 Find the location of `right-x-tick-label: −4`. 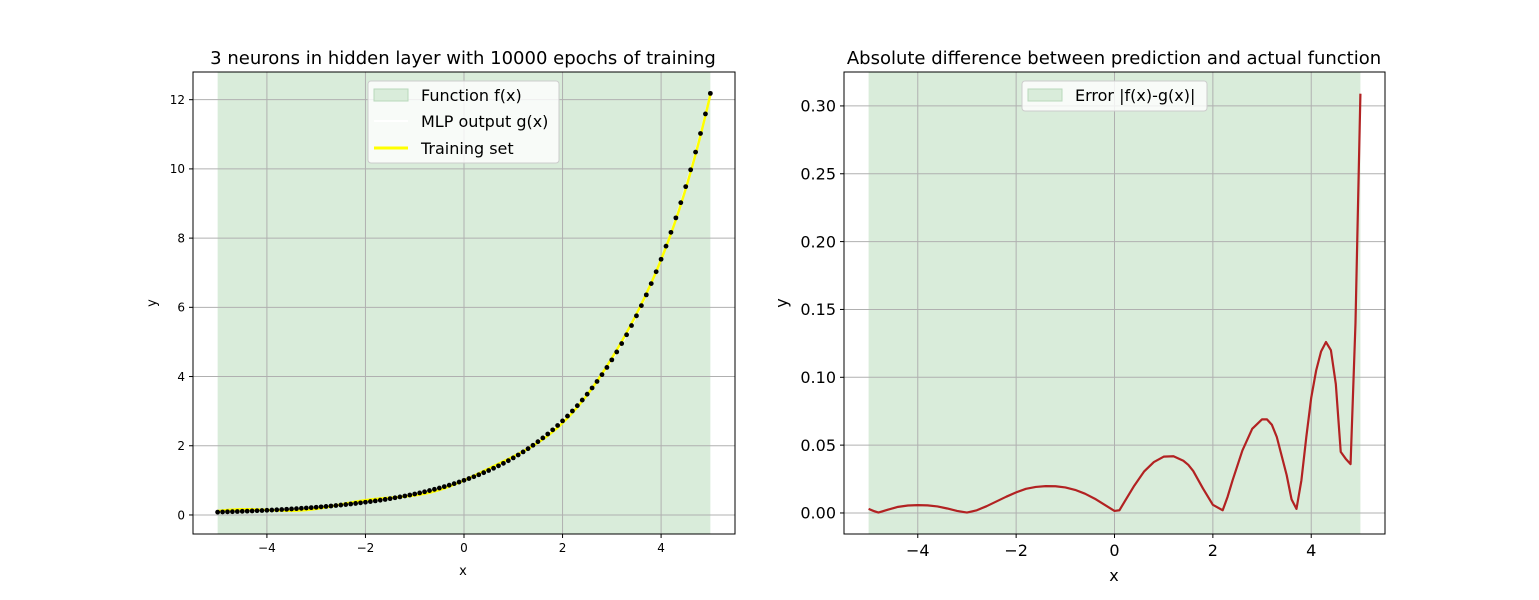

right-x-tick-label: −4 is located at coordinates (918, 550).